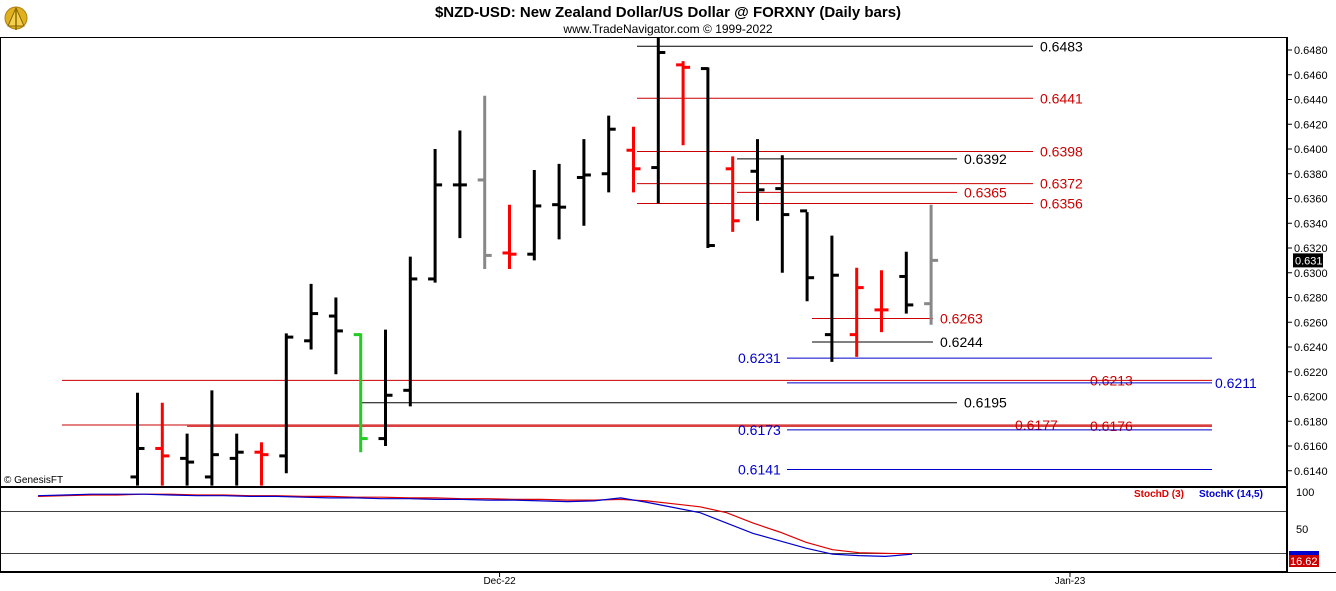 This screenshot has width=1336, height=591. I want to click on level-label: 0.6211, so click(1236, 383).